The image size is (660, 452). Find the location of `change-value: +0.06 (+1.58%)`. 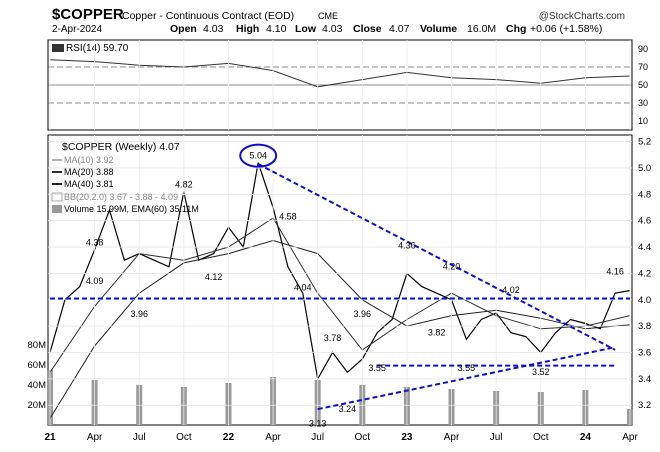

change-value: +0.06 (+1.58%) is located at coordinates (566, 29).